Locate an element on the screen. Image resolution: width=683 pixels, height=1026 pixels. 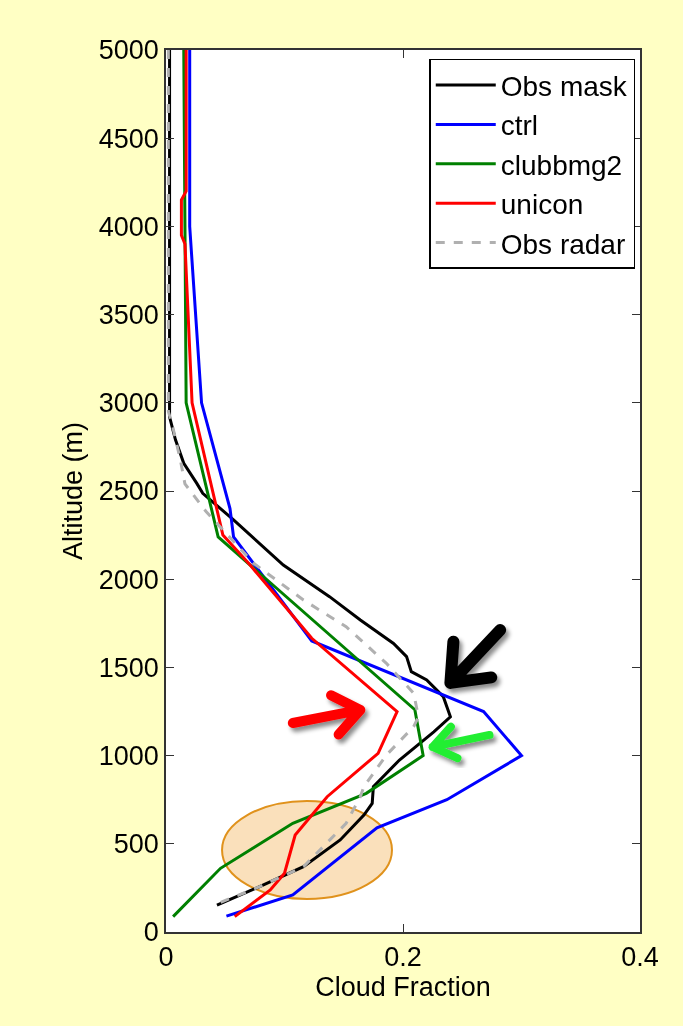
y-tick-label: 3000 is located at coordinates (128, 403).